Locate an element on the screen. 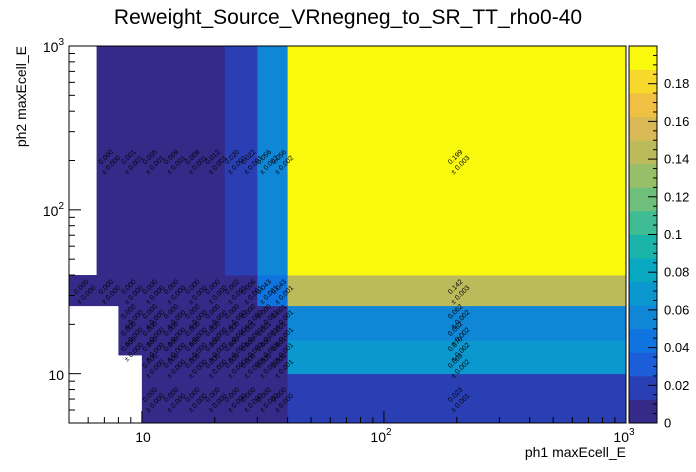 This screenshot has width=696, height=472. y-tick-label: 10³ is located at coordinates (54, 46).